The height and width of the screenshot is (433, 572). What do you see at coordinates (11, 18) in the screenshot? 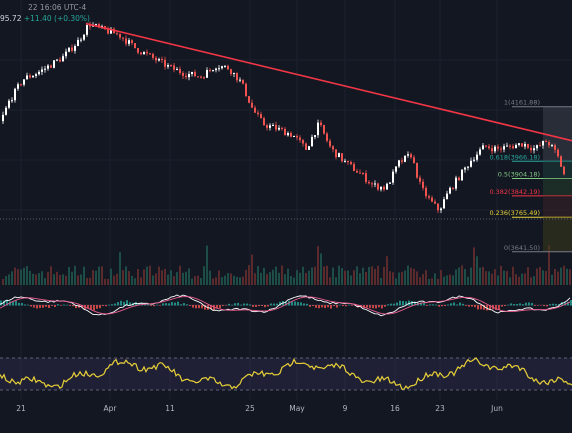
I see `last-price: 95.72` at bounding box center [11, 18].